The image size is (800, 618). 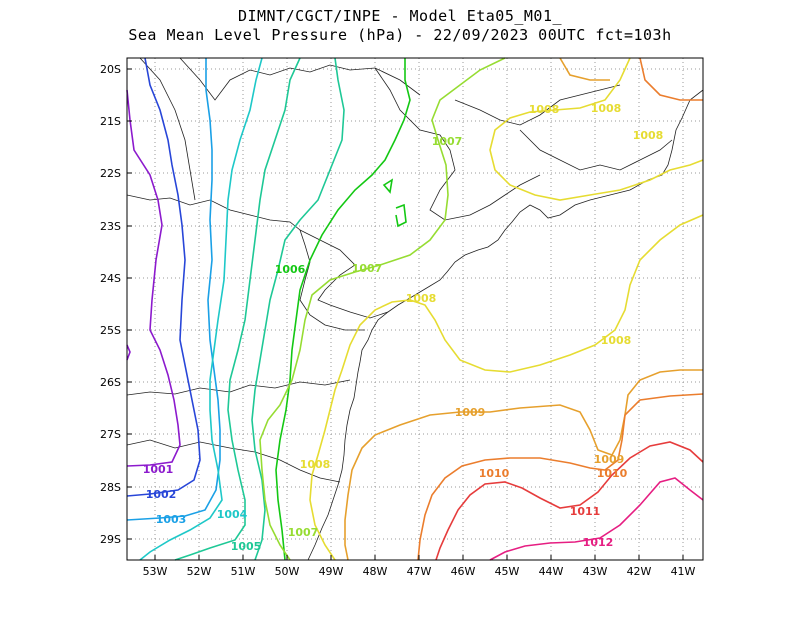 What do you see at coordinates (232, 514) in the screenshot?
I see `contour-label: 1004` at bounding box center [232, 514].